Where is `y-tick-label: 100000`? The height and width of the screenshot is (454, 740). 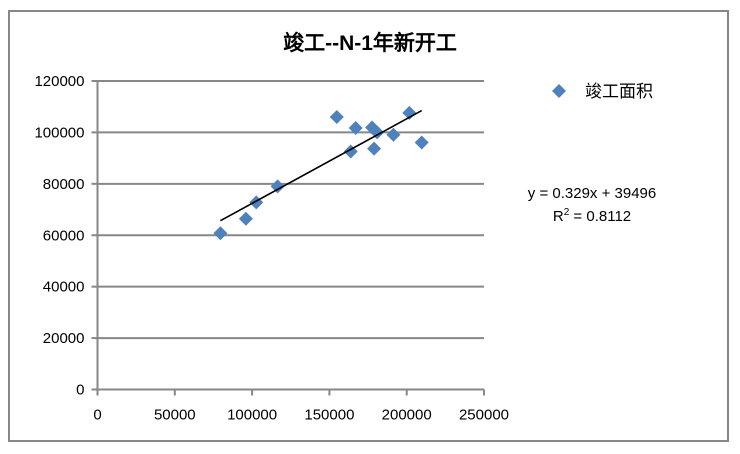
y-tick-label: 100000 is located at coordinates (59, 132).